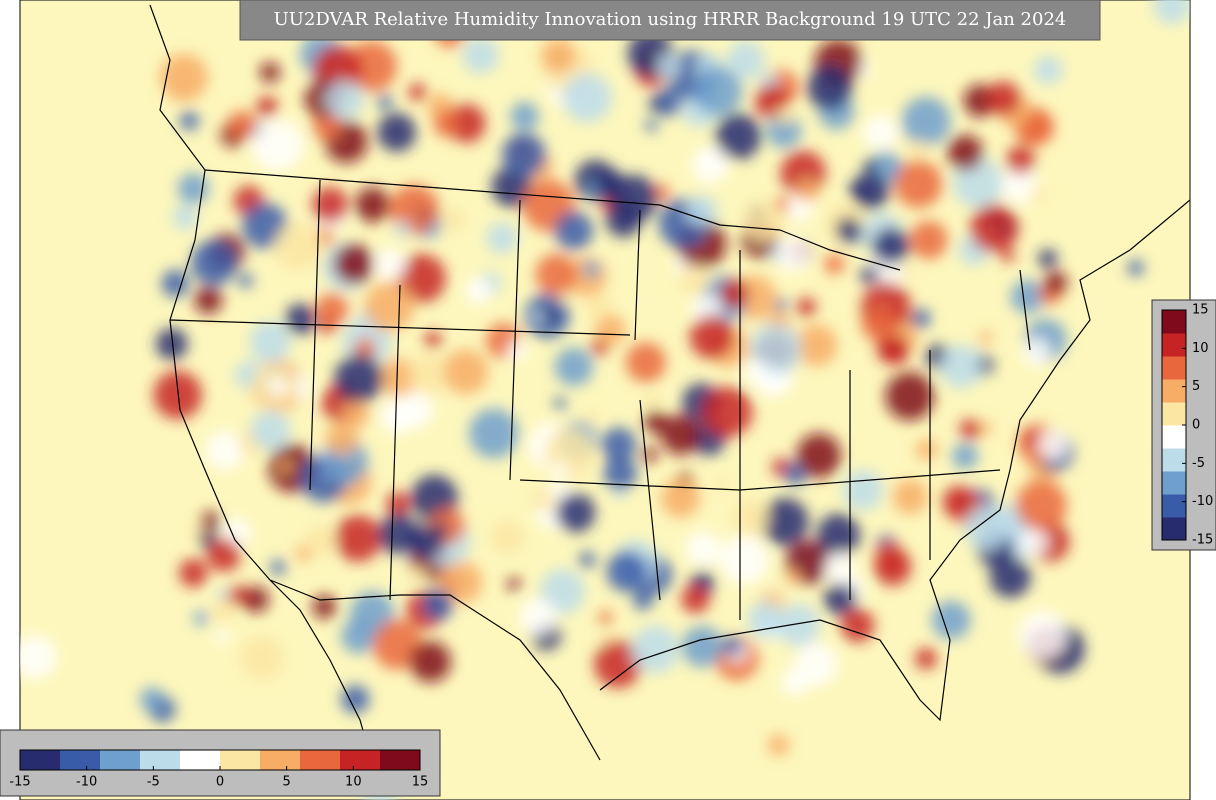  Describe the element at coordinates (1200, 310) in the screenshot. I see `colorbar-tick-label: 15` at that location.